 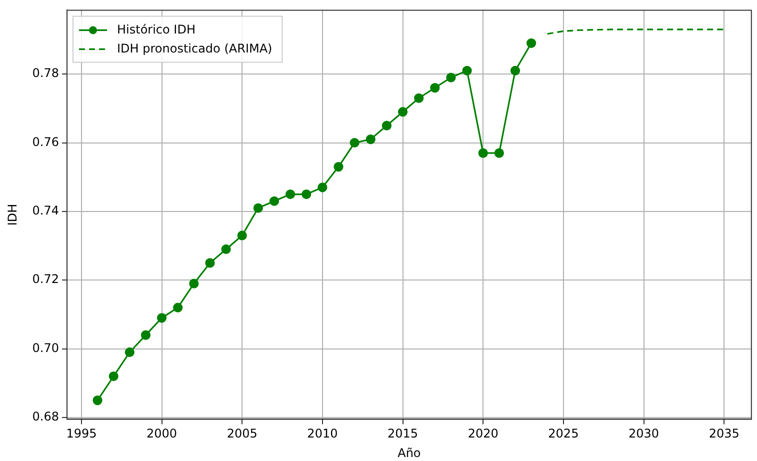 I want to click on x-tick-label: 2015, so click(x=403, y=433).